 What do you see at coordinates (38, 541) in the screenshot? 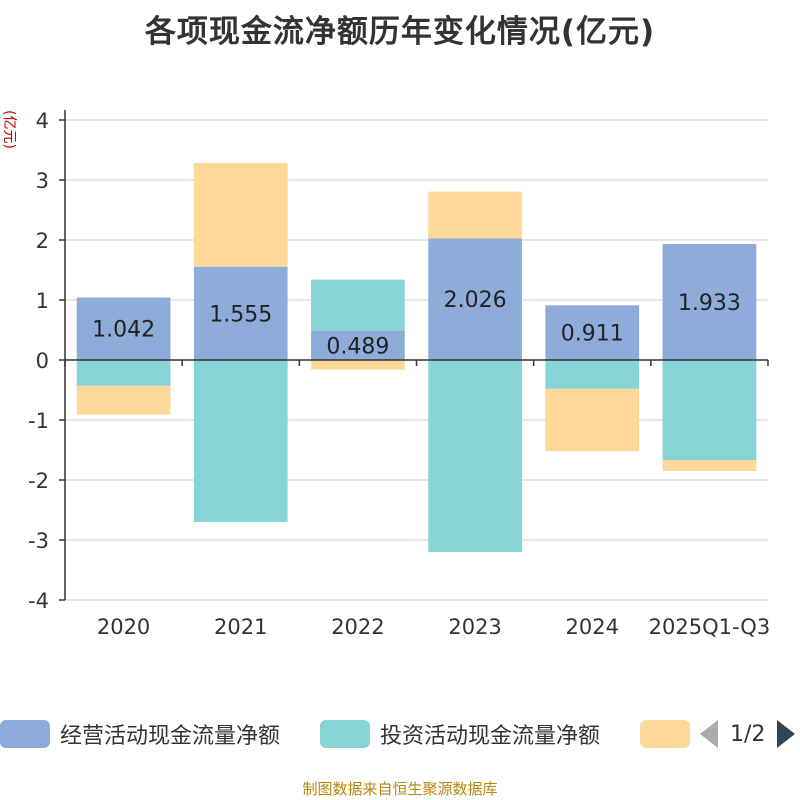
I see `y-tick-label: -3` at bounding box center [38, 541].